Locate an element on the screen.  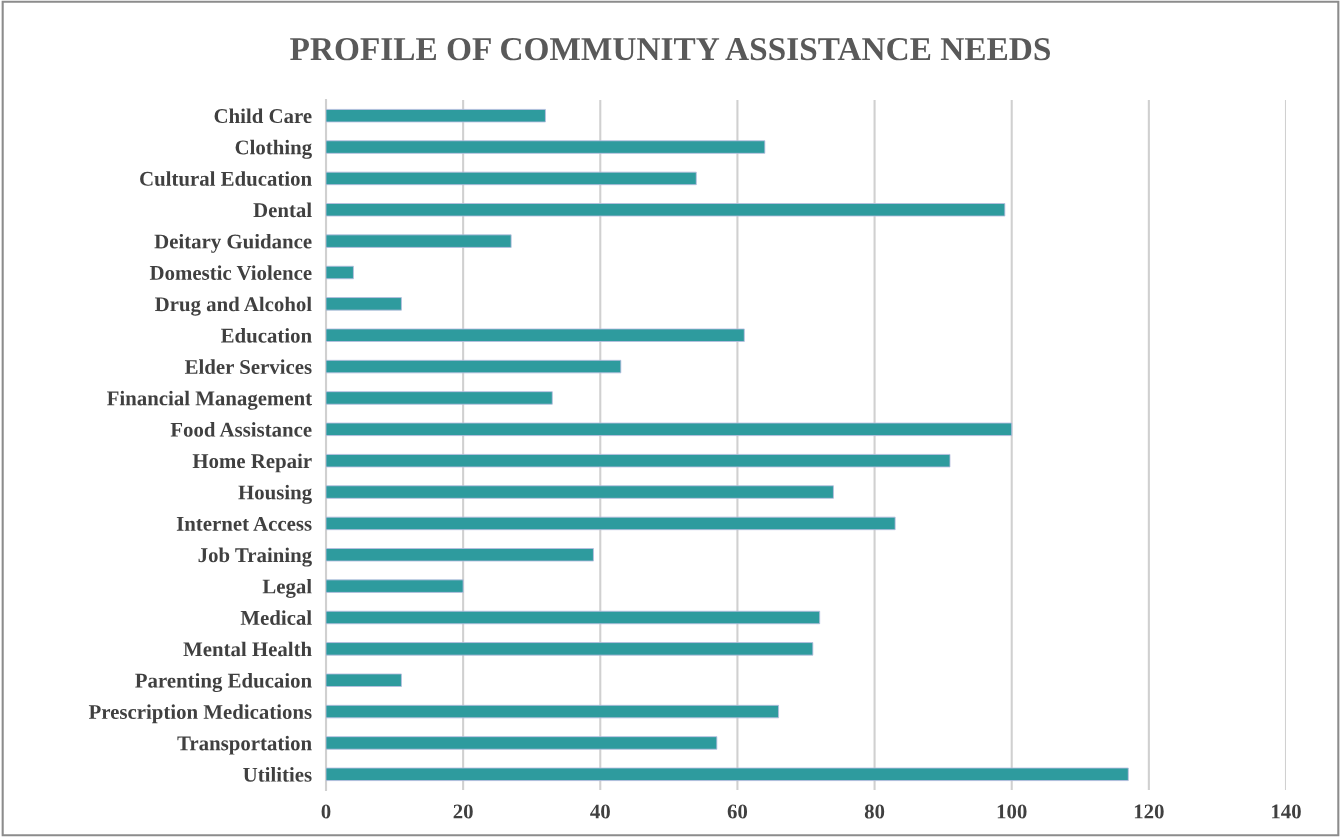
y-tick-label: Job Training is located at coordinates (255, 557).